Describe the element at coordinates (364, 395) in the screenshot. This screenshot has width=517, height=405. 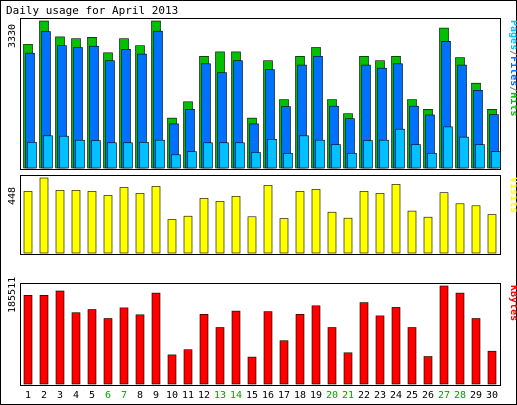
I see `day-label-22: 22` at that location.